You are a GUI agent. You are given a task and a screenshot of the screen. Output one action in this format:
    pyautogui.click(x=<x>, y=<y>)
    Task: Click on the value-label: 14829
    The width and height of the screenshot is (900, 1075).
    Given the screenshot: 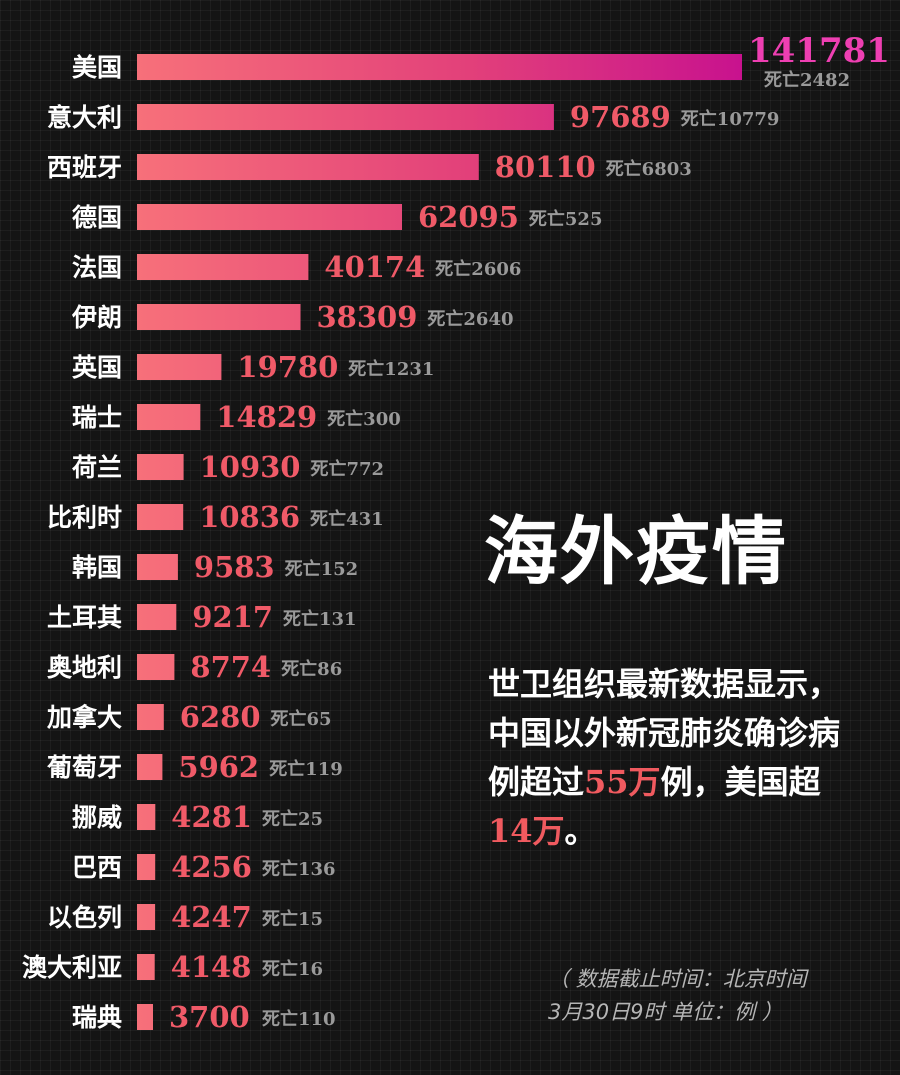 What is the action you would take?
    pyautogui.click(x=266, y=417)
    